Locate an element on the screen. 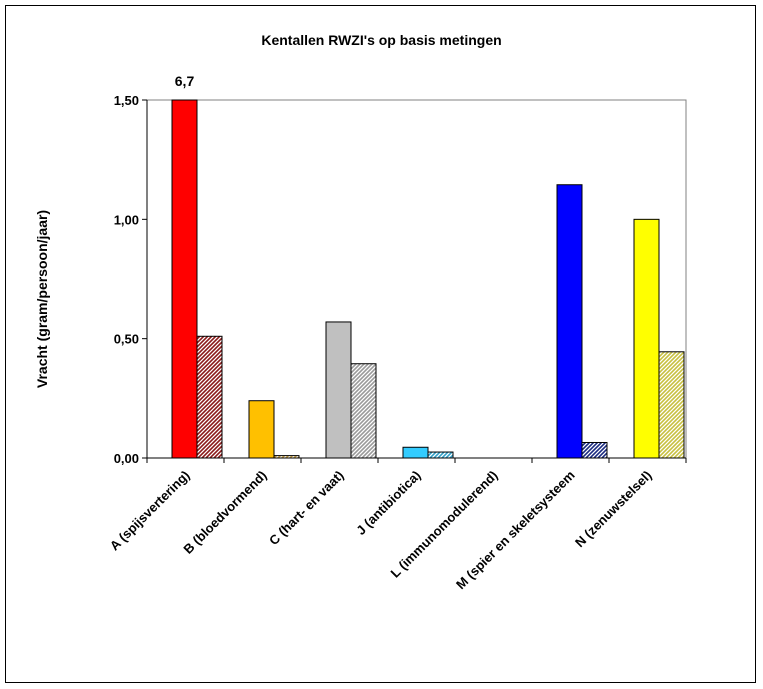 The width and height of the screenshot is (763, 689). y-tick-label: 1,50 is located at coordinates (126, 100).